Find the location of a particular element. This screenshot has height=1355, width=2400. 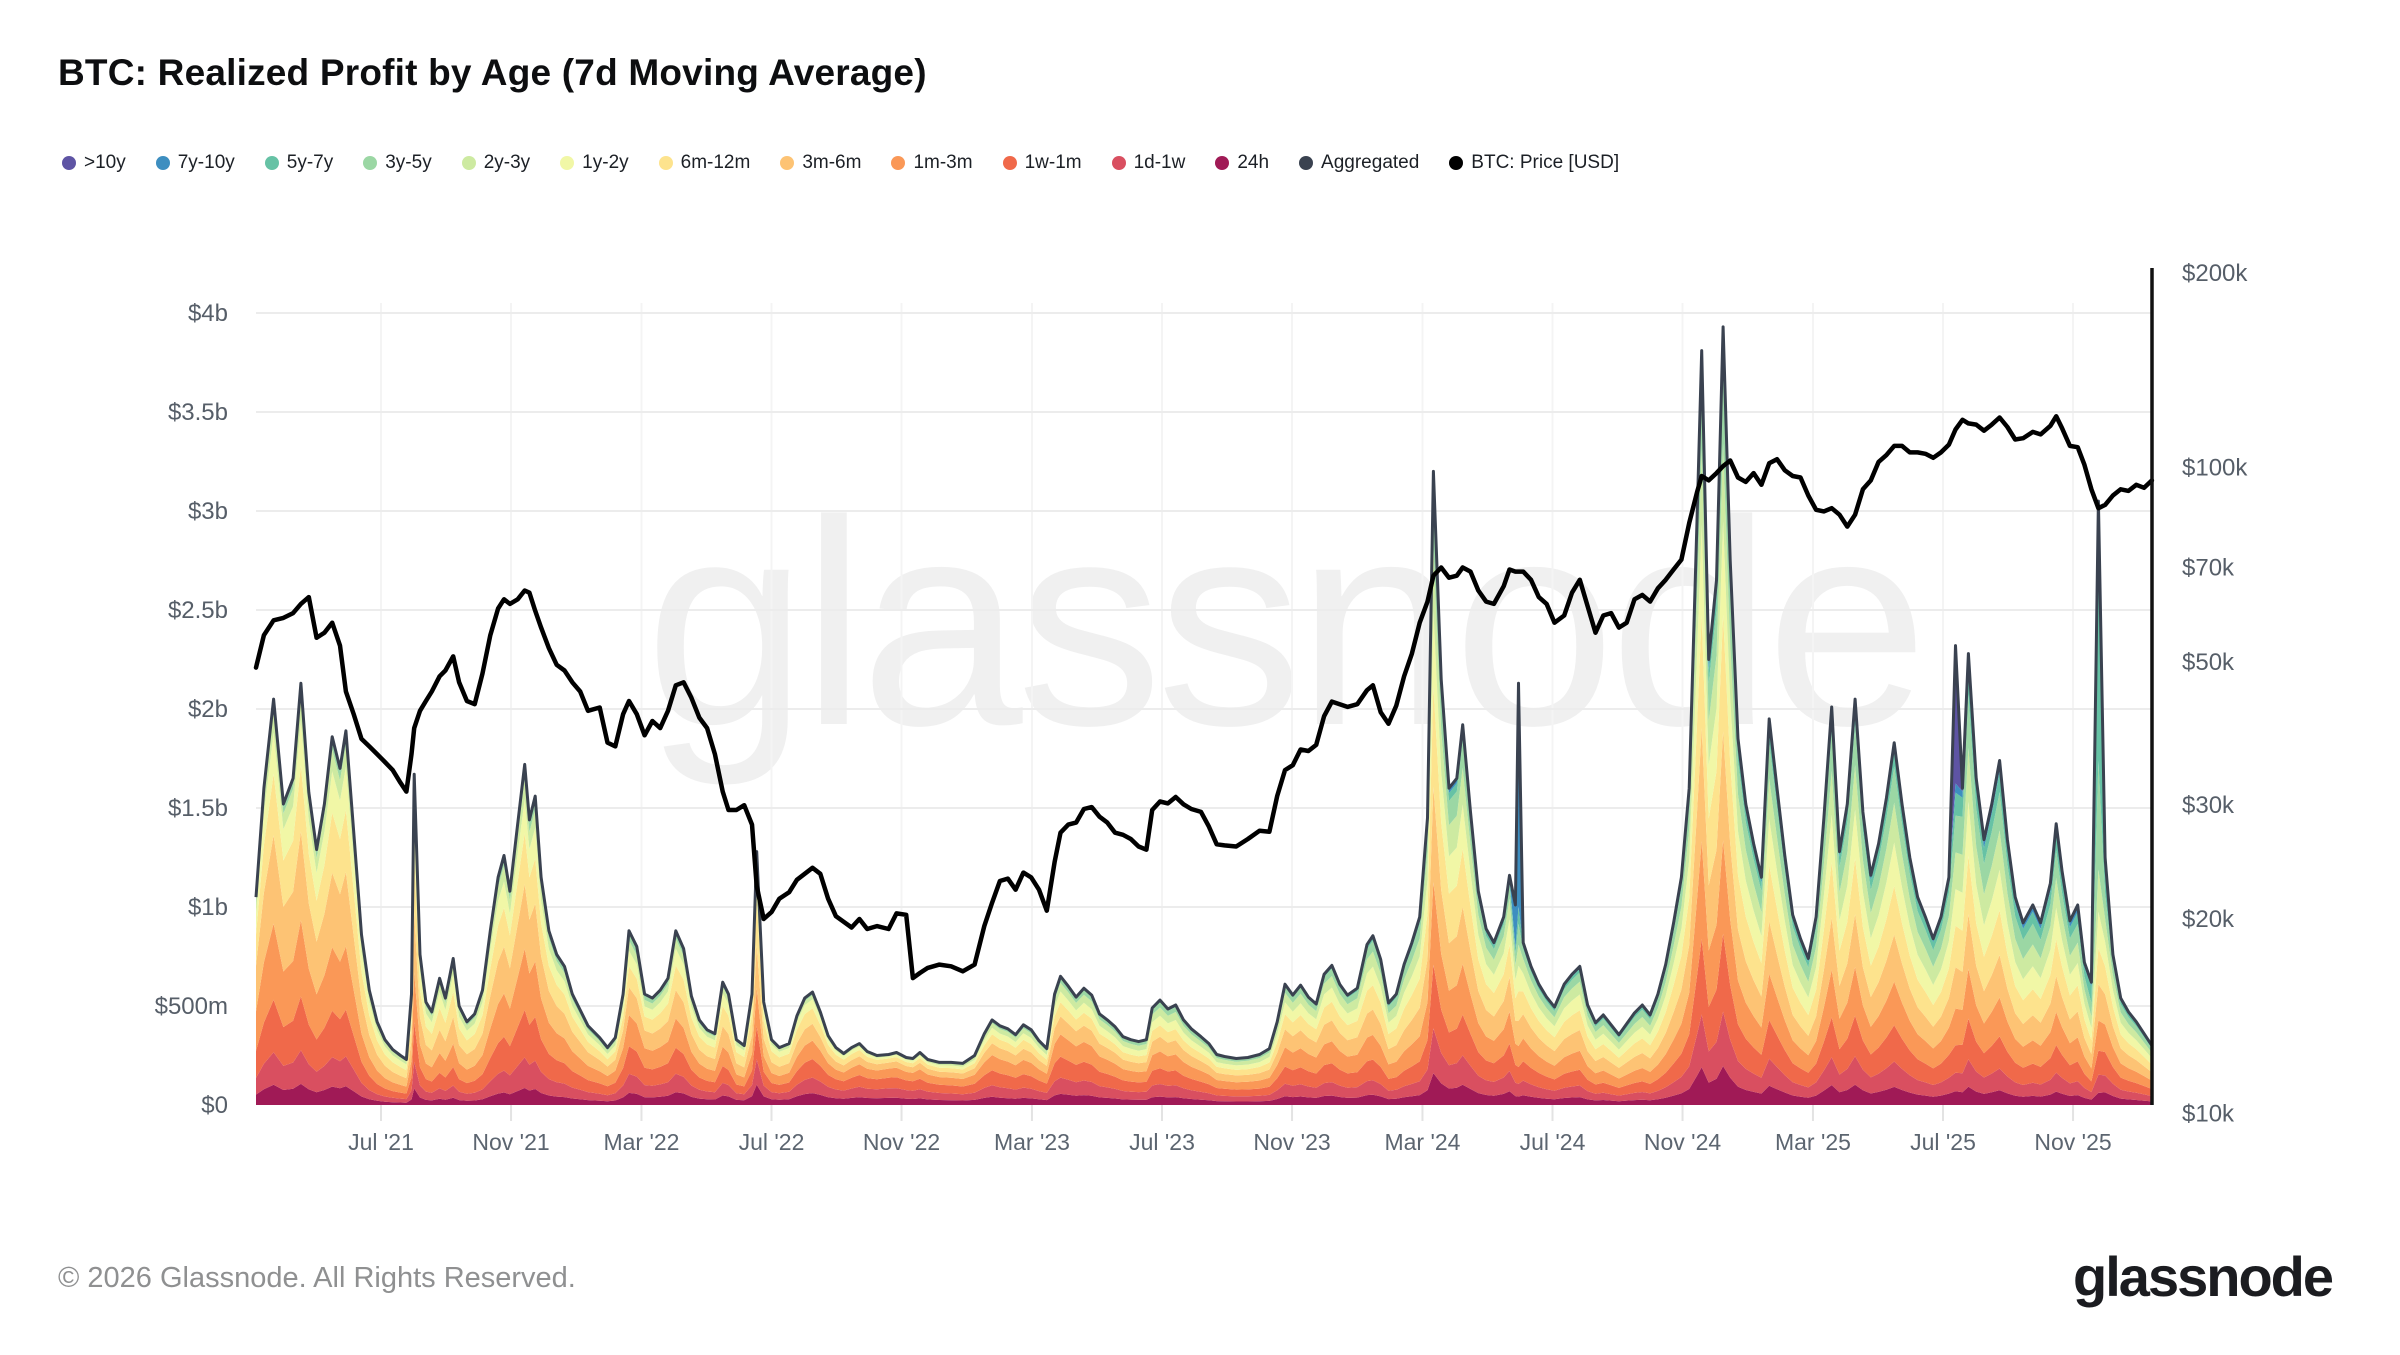

legend-item--10y: >10y is located at coordinates (94, 163).